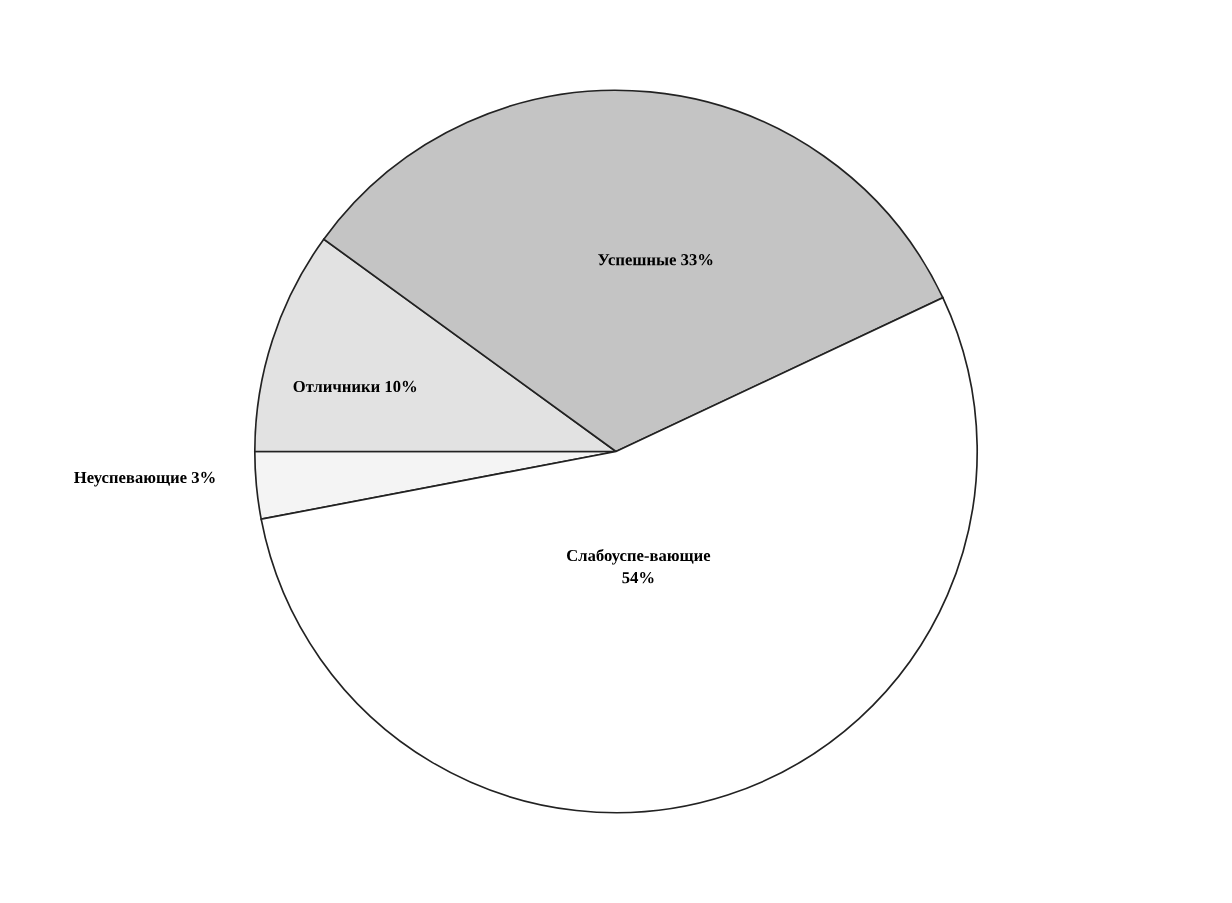 Image resolution: width=1232 pixels, height=903 pixels. Describe the element at coordinates (355, 386) in the screenshot. I see `slice-label: Отличники 10%` at that location.